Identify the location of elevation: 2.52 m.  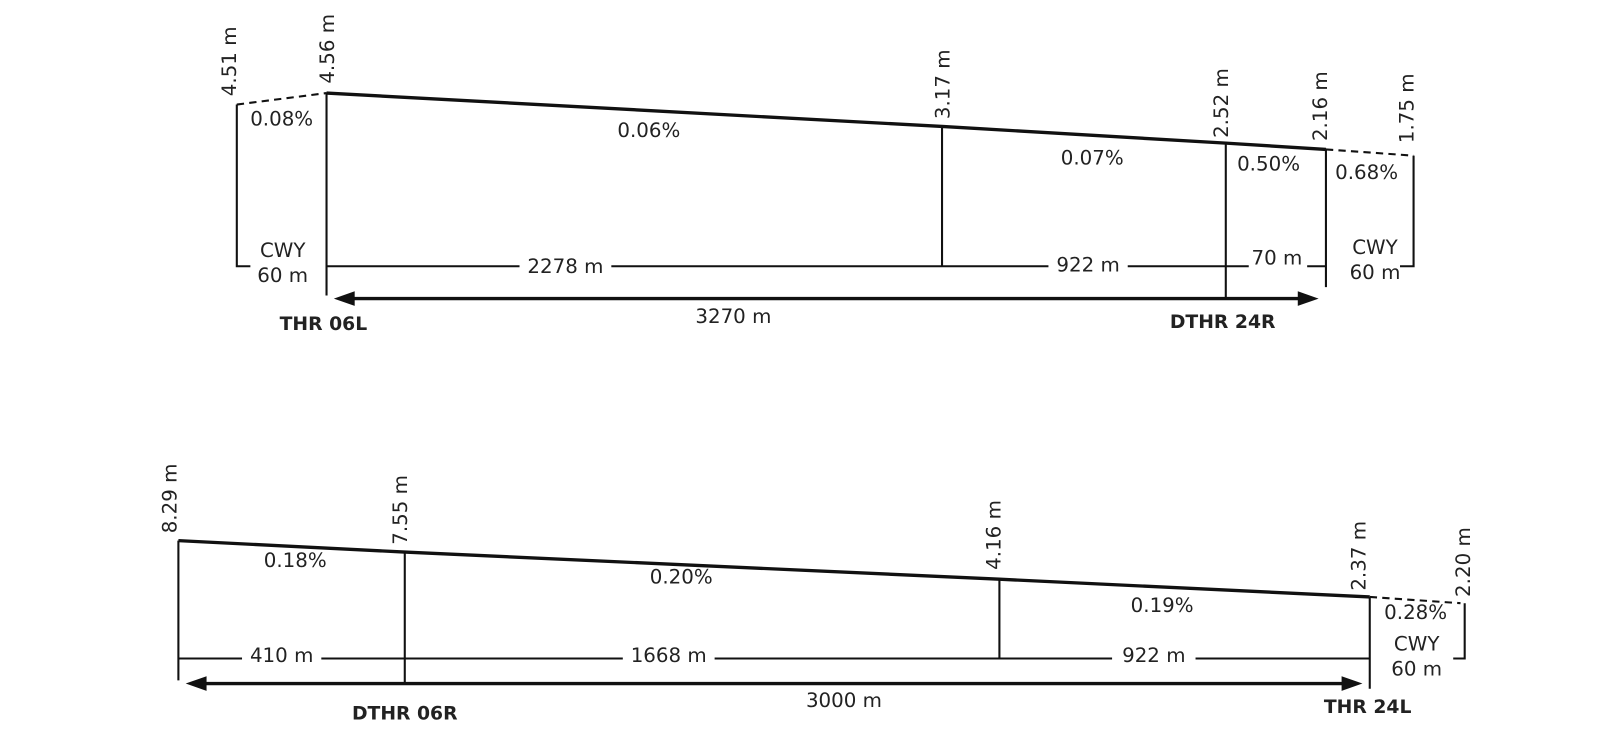
(1221, 103).